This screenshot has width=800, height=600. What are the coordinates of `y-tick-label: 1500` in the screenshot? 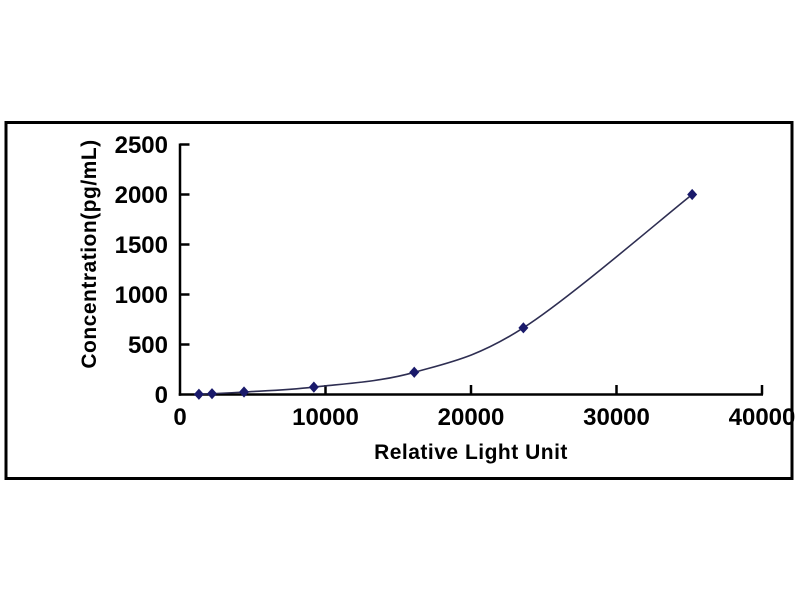 It's located at (141, 245).